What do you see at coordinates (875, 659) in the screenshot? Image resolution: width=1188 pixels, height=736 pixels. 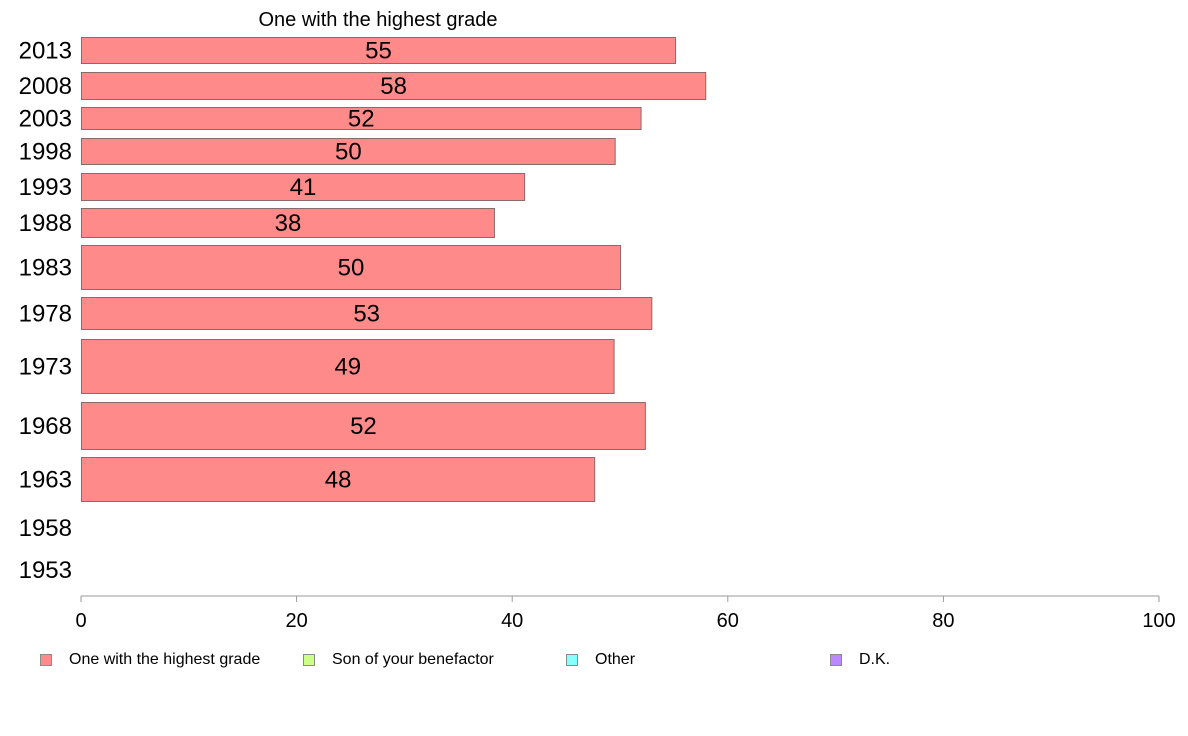 I see `legend-label: D.K.` at bounding box center [875, 659].